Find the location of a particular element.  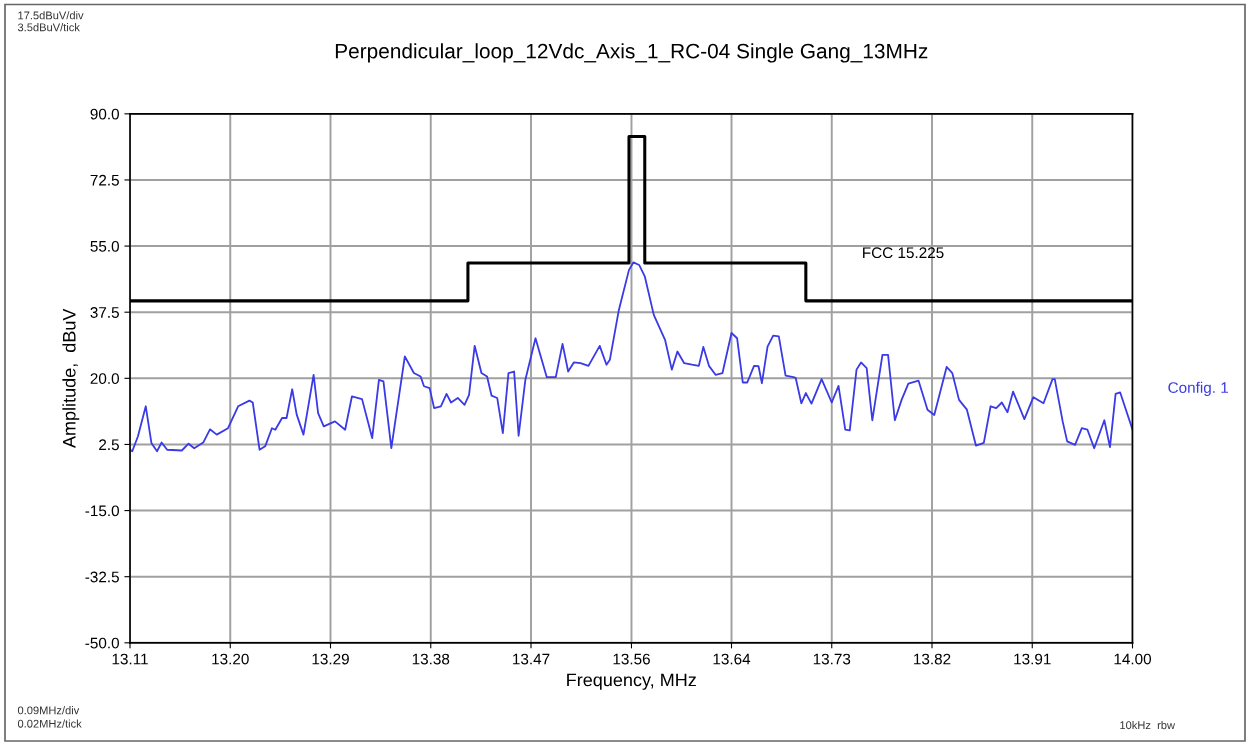

x-tick-label: 13.47 is located at coordinates (531, 659).